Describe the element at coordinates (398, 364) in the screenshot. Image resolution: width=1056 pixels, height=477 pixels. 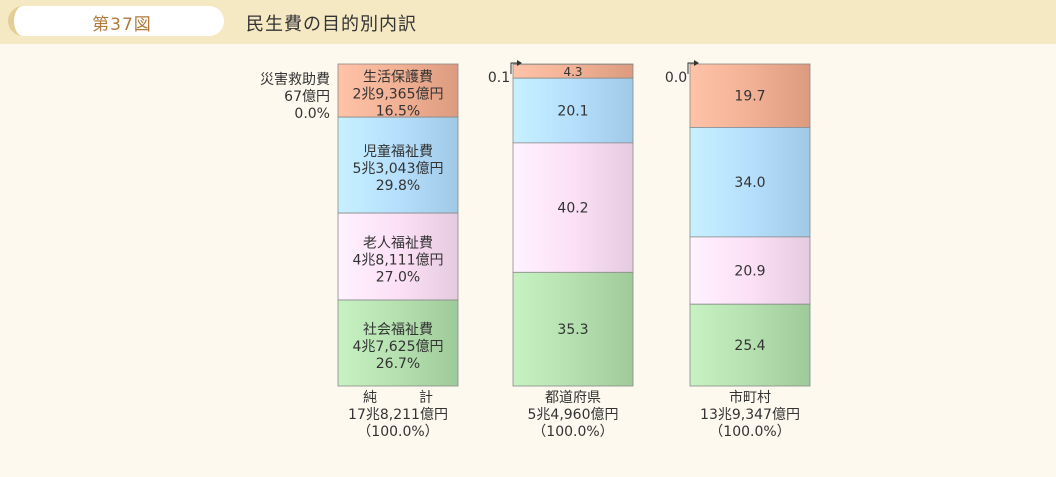
I see `segment-label-社会福祉費: 26.7%` at that location.